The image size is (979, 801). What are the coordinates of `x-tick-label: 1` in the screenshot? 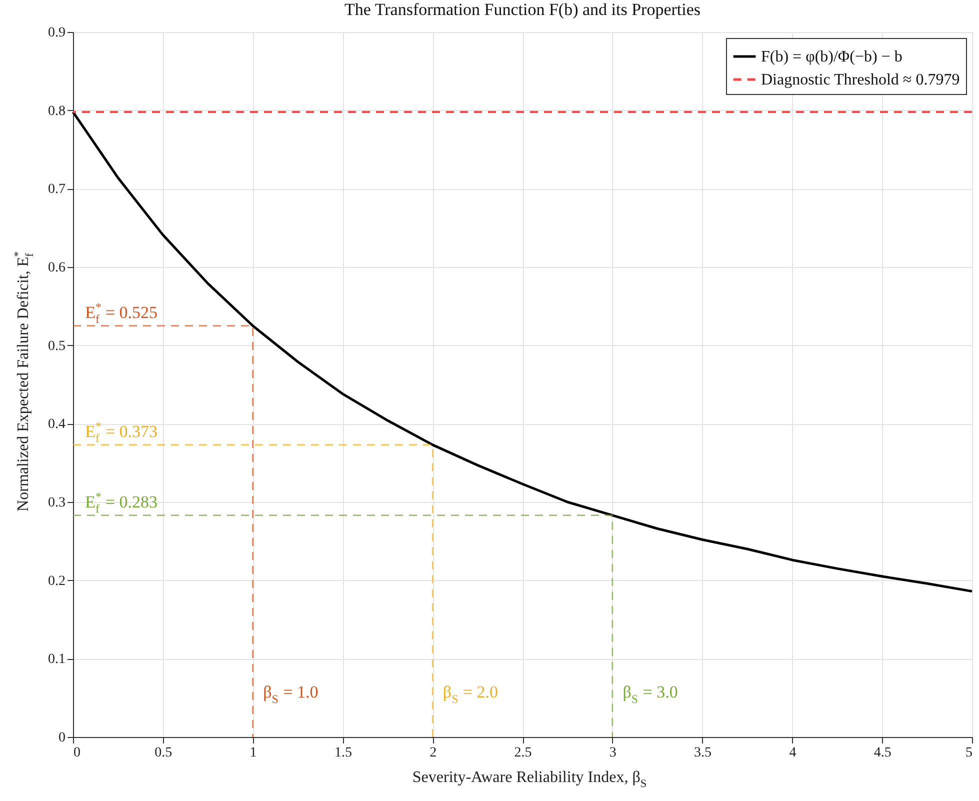 It's located at (253, 753).